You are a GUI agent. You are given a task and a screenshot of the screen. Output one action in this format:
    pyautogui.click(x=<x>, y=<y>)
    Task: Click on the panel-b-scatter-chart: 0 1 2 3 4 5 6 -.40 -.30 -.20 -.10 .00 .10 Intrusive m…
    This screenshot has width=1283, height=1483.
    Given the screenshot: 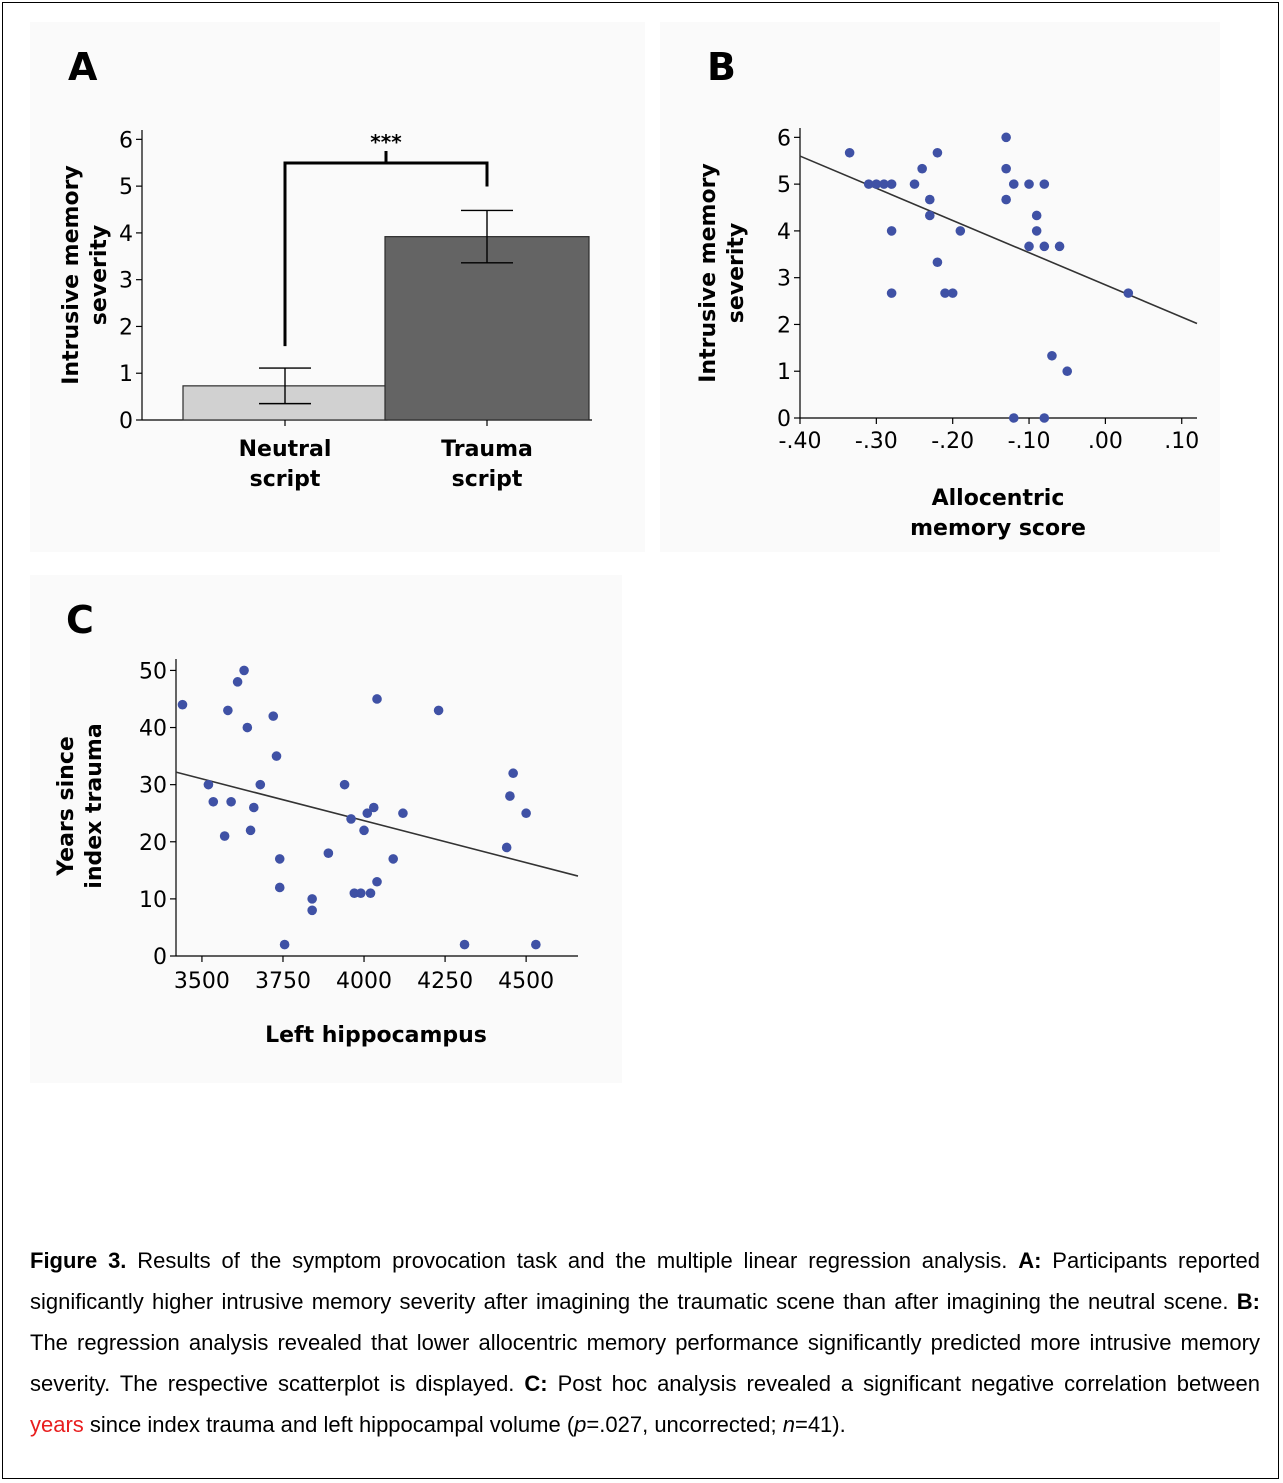 What is the action you would take?
    pyautogui.click(x=947, y=333)
    